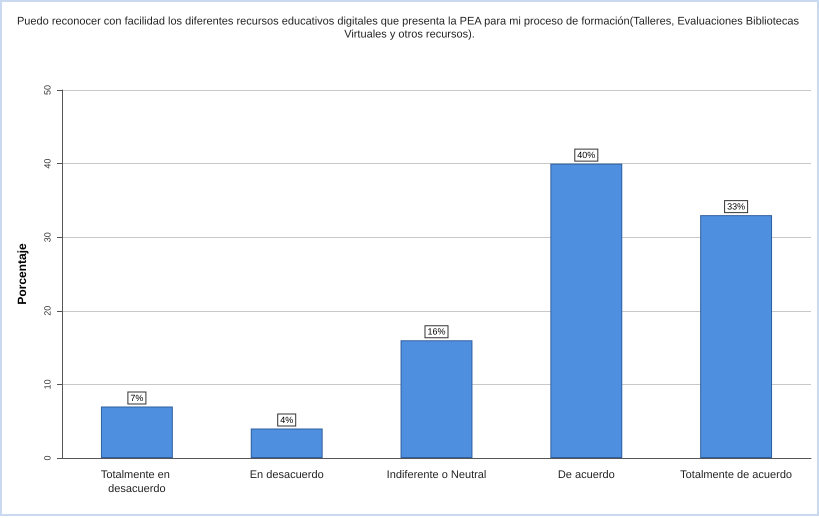  Describe the element at coordinates (47, 384) in the screenshot. I see `y-tick-label: 10` at that location.